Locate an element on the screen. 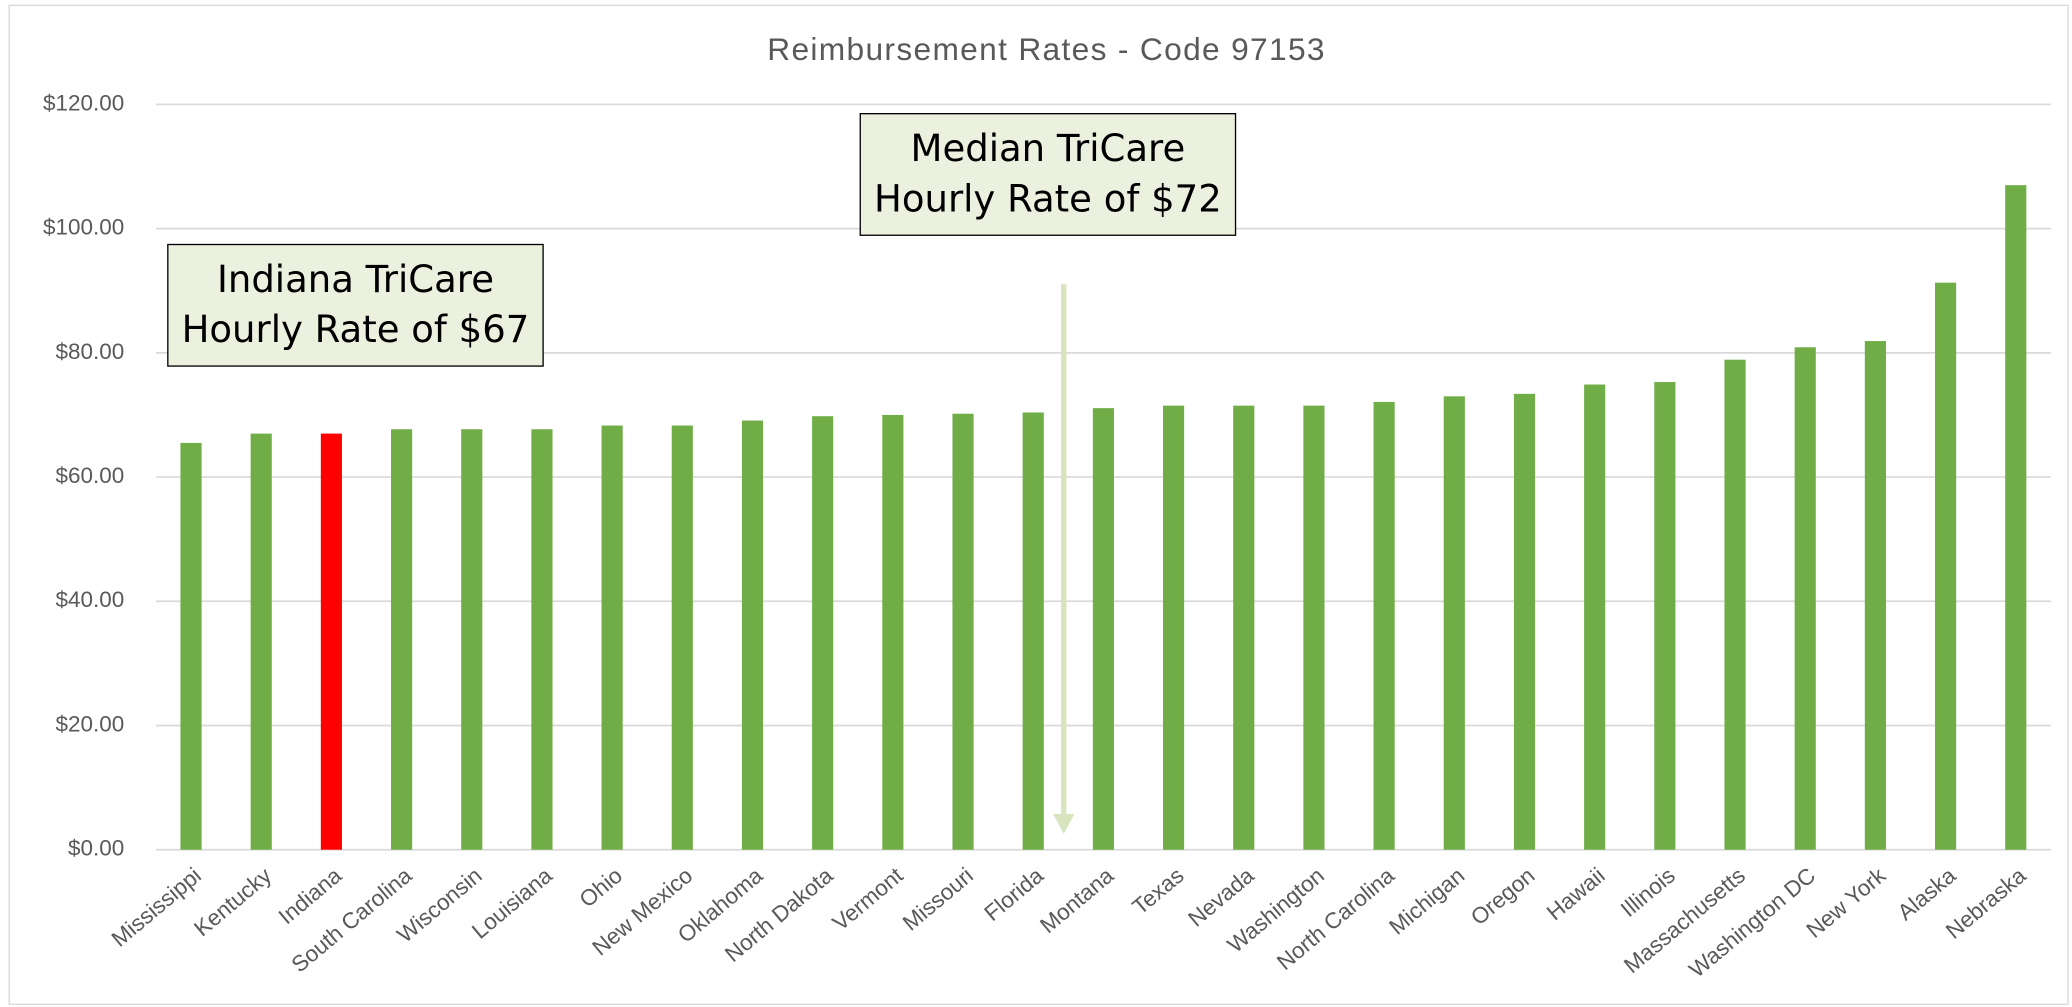  y-tick-label: $60.00 is located at coordinates (90, 475).